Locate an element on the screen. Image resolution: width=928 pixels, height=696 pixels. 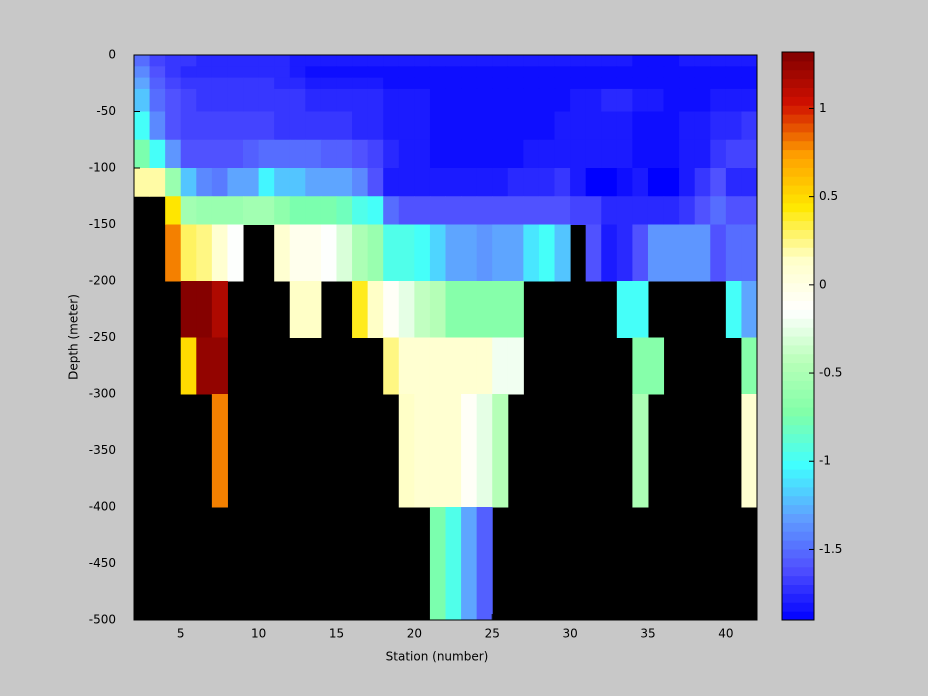
x-tick-label: 15 is located at coordinates (336, 634).